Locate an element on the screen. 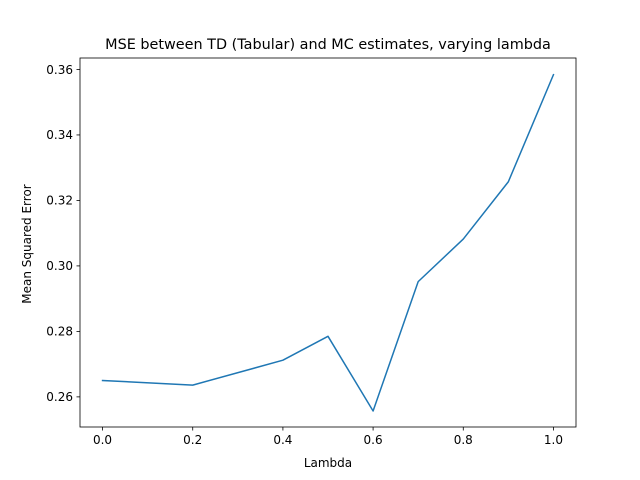 The width and height of the screenshot is (640, 480). x-tick-label: 0.4 is located at coordinates (282, 440).